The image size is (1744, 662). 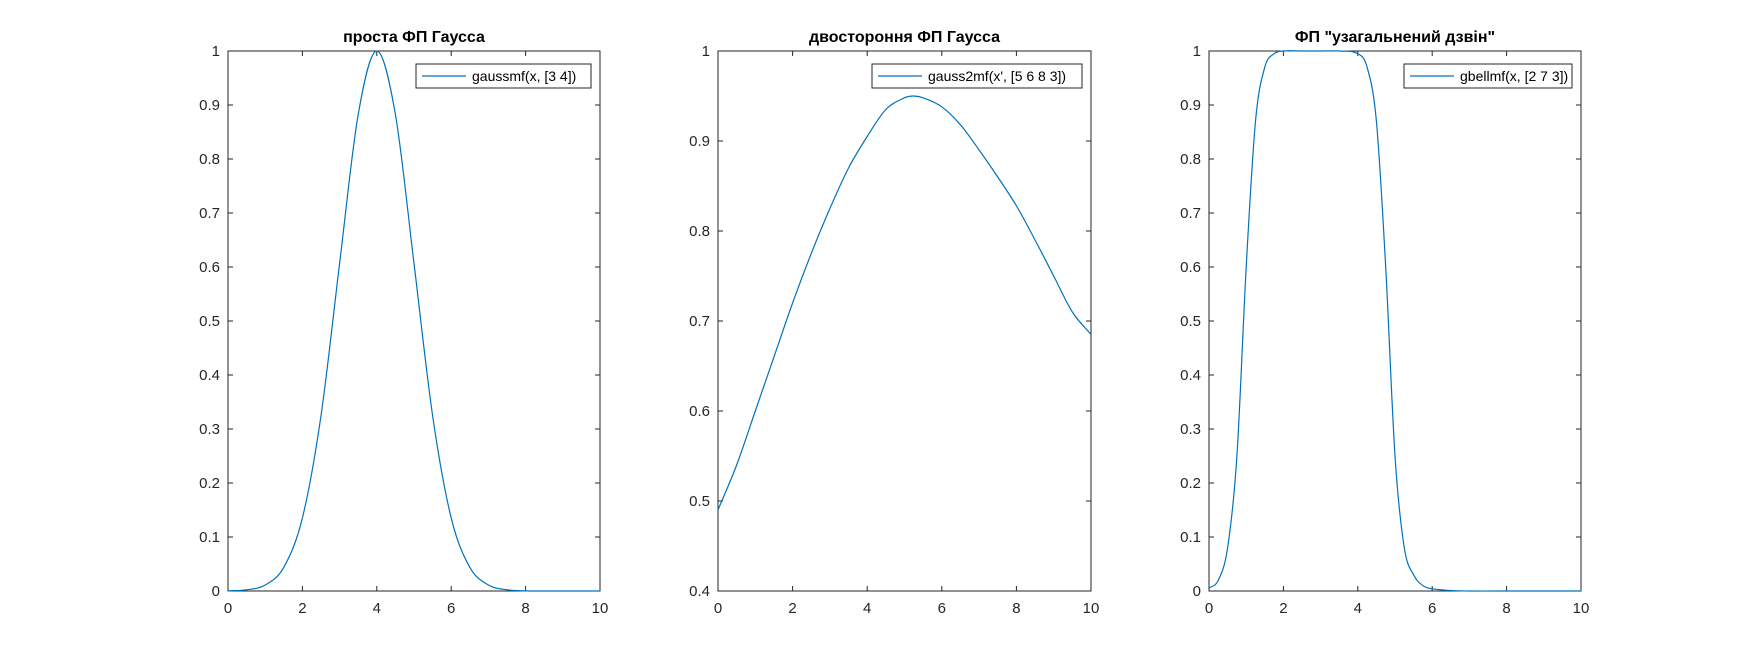 I want to click on legend-label: gbellmf(x, [2 7 3]), so click(x=1514, y=76).